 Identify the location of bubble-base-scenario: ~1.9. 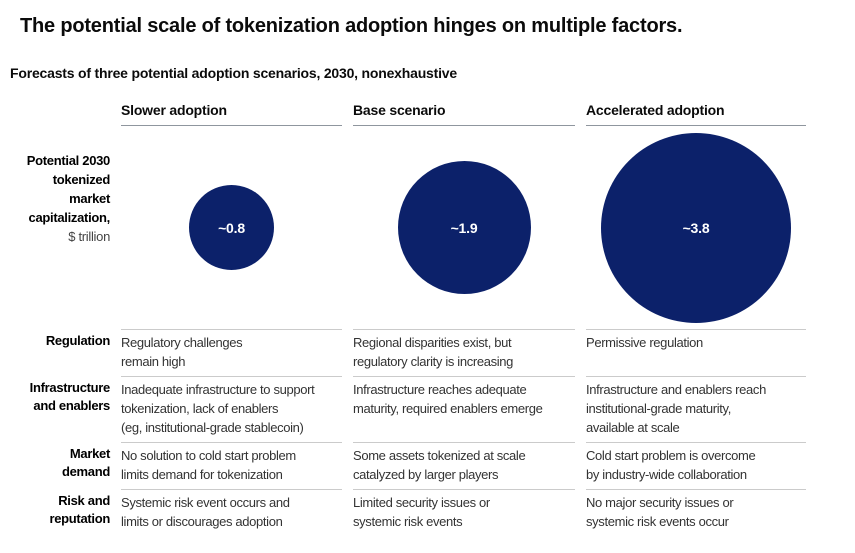
(464, 227).